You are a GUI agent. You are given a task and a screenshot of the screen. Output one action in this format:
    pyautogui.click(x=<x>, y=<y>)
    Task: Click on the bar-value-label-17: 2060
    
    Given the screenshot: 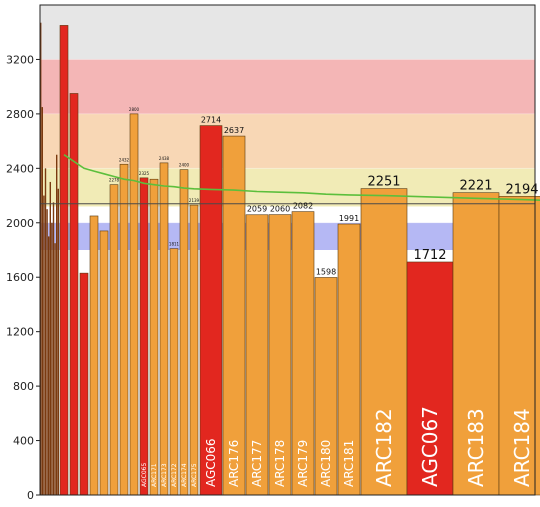 What is the action you would take?
    pyautogui.click(x=280, y=209)
    